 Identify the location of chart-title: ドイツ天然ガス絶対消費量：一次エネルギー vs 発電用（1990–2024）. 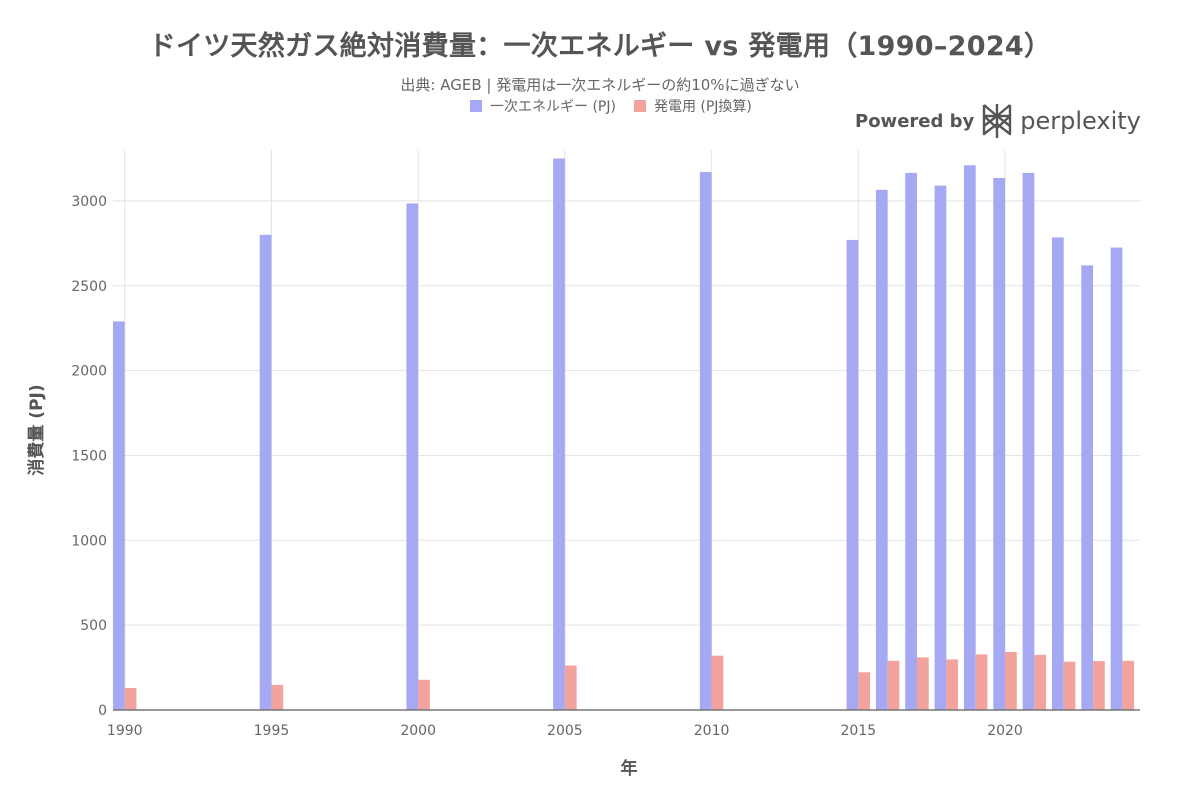
(600, 46).